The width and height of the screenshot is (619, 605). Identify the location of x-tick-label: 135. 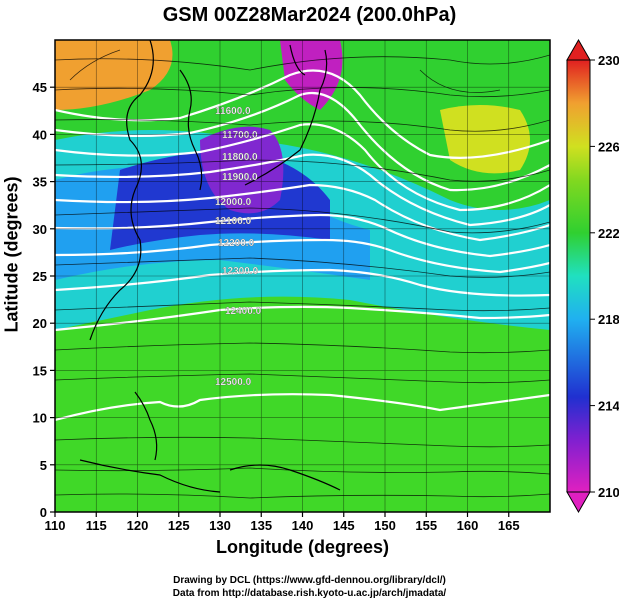
(261, 525).